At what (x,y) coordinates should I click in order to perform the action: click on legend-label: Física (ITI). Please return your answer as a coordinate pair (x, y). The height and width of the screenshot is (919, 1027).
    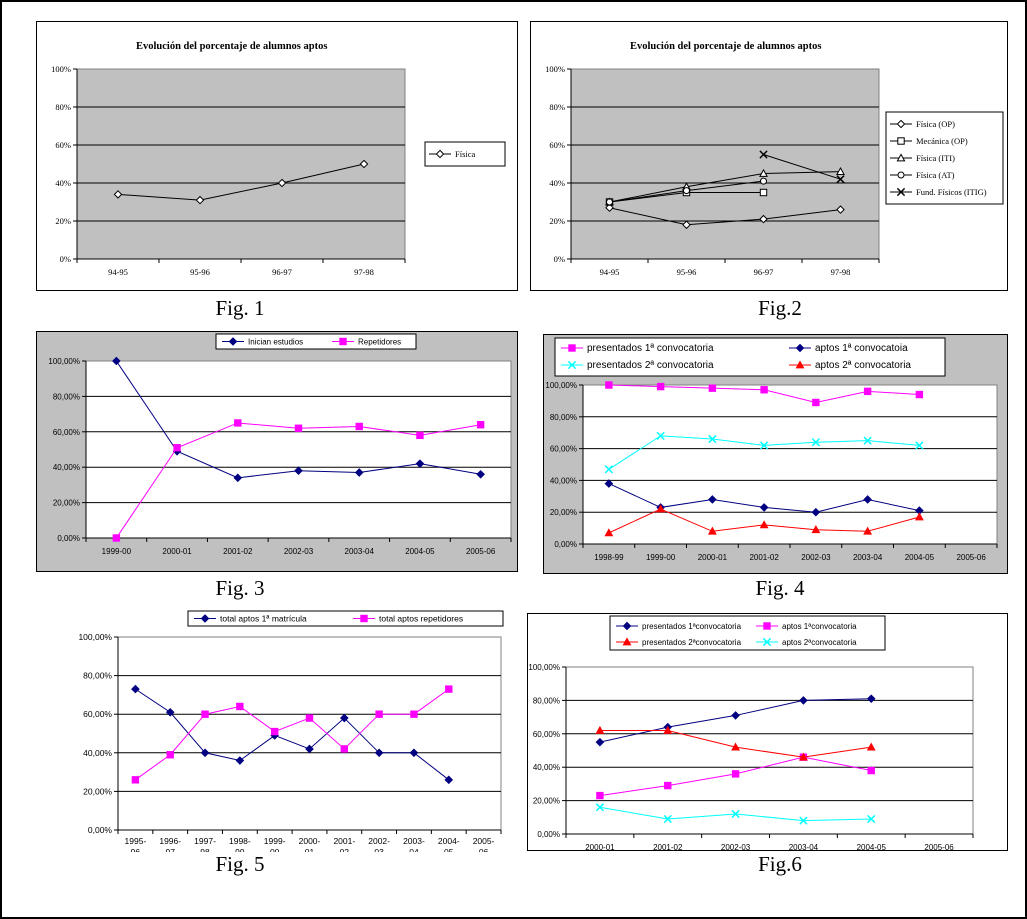
    Looking at the image, I should click on (935, 158).